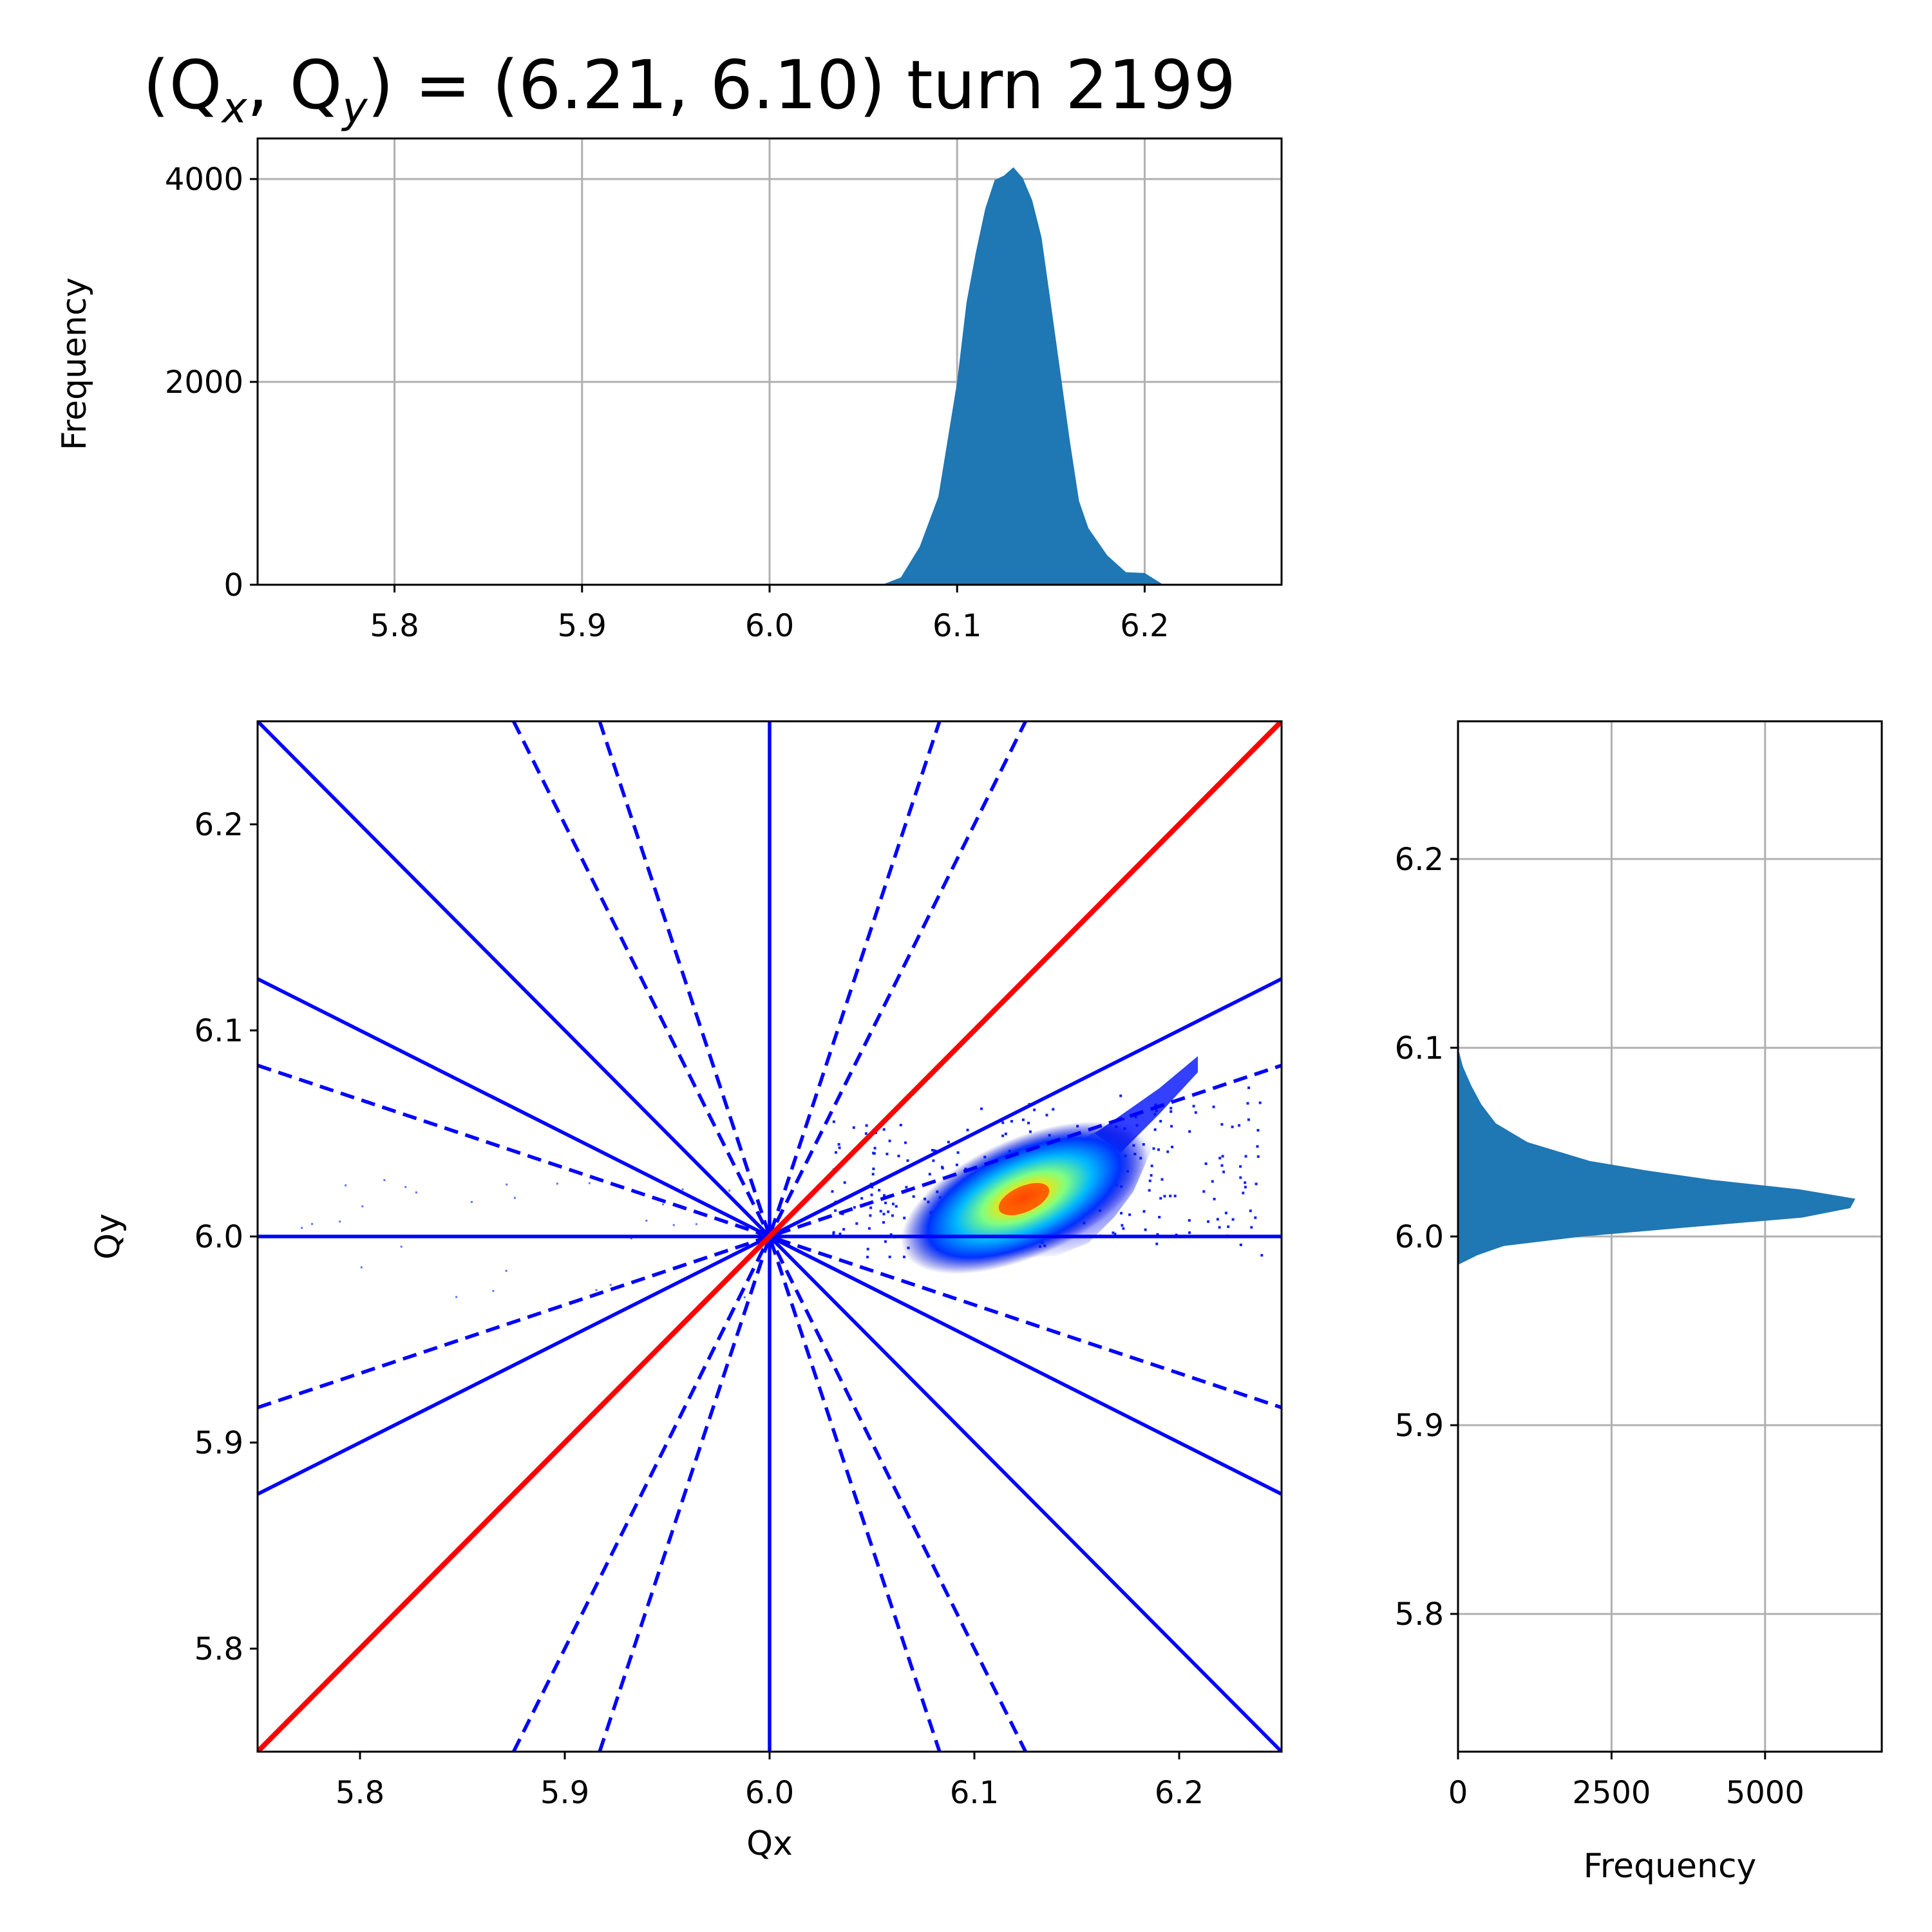  What do you see at coordinates (770, 1793) in the screenshot?
I see `main-tick-label-x: 6.0` at bounding box center [770, 1793].